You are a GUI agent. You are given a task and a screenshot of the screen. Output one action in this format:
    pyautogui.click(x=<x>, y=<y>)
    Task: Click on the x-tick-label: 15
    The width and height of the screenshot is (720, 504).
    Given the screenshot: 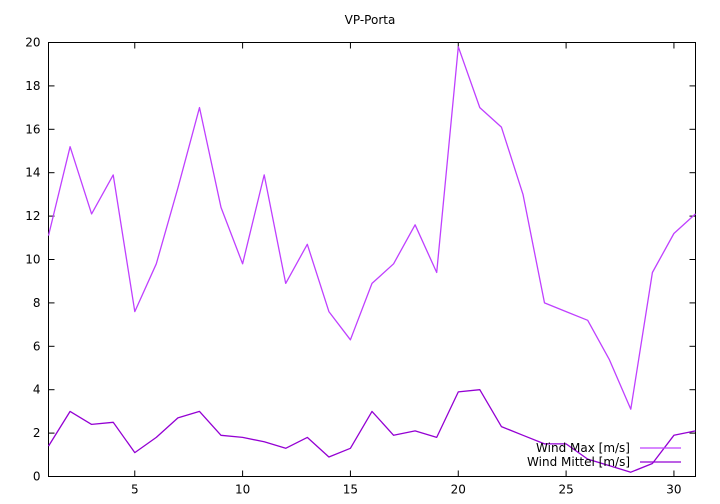 What is the action you would take?
    pyautogui.click(x=350, y=490)
    